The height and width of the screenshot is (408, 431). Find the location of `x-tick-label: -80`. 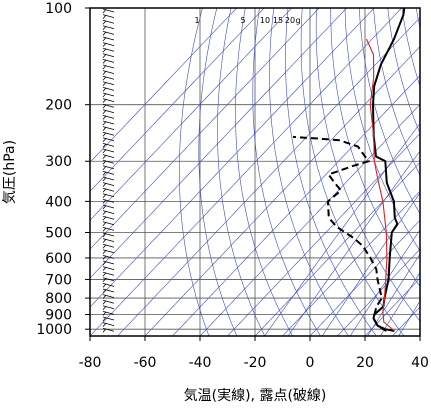

x-tick-label: -80 is located at coordinates (90, 363).